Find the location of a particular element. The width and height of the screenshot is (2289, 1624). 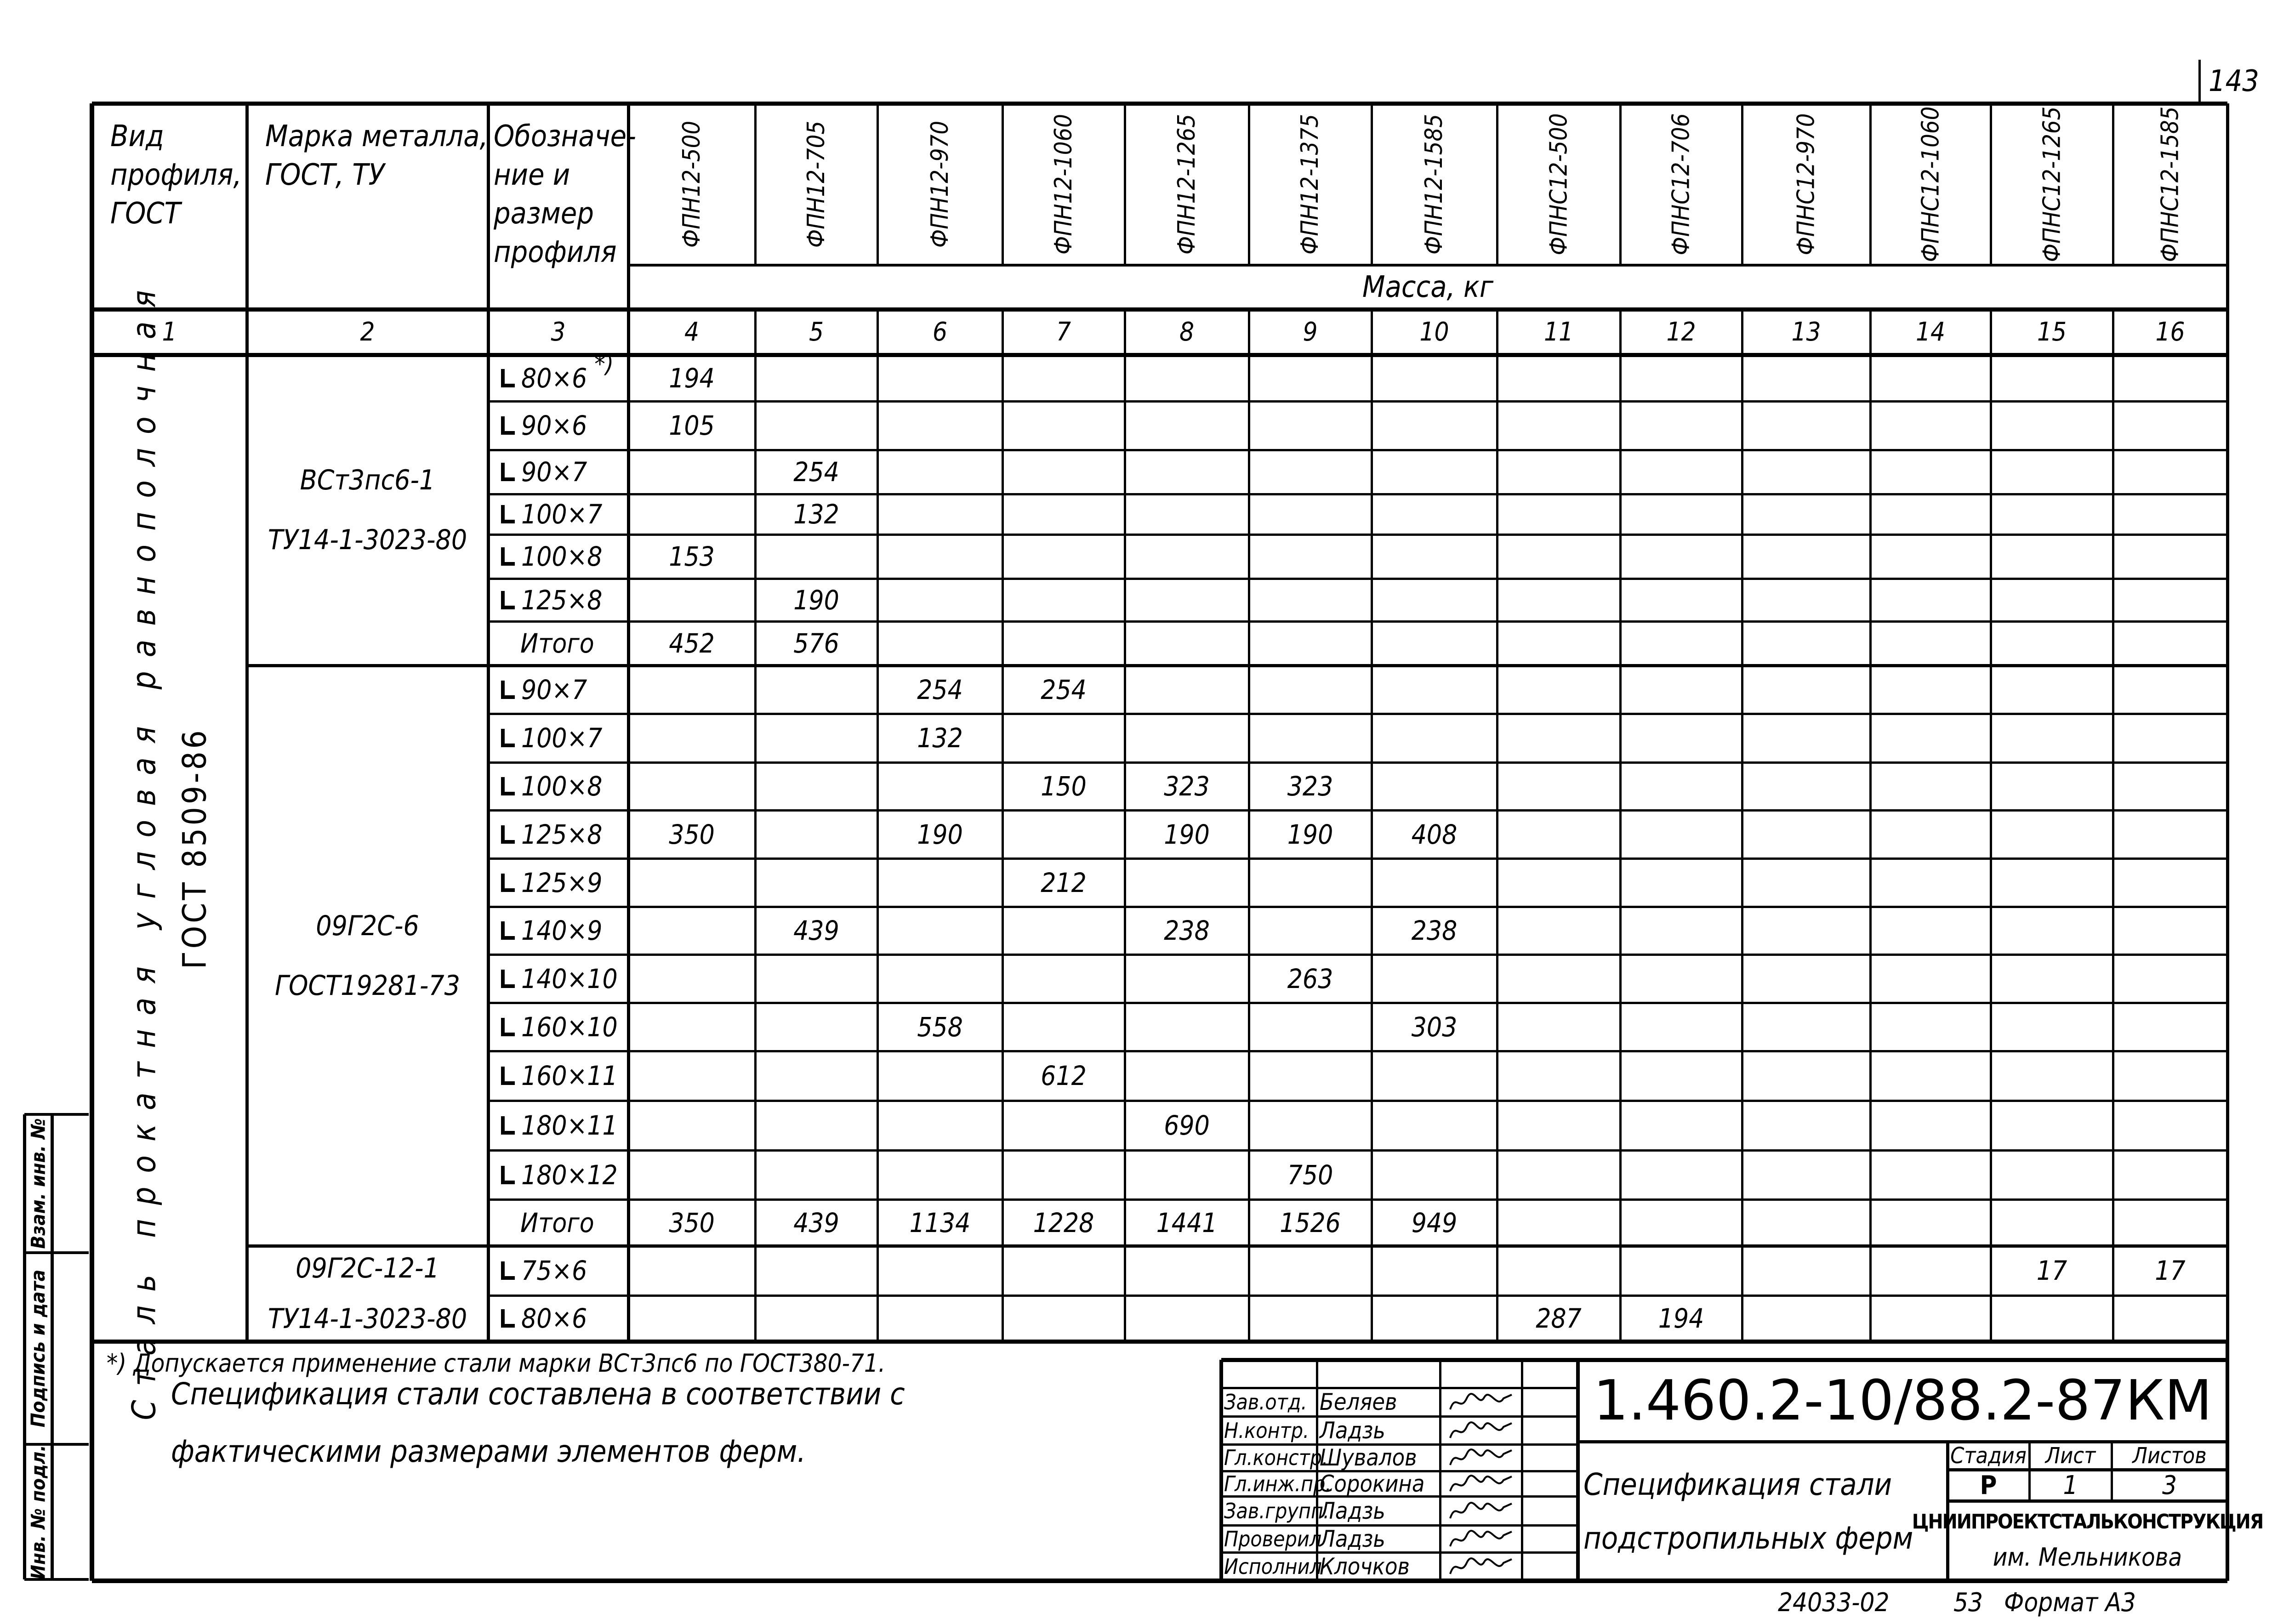

signatory-name: Сорокина is located at coordinates (1372, 1483).